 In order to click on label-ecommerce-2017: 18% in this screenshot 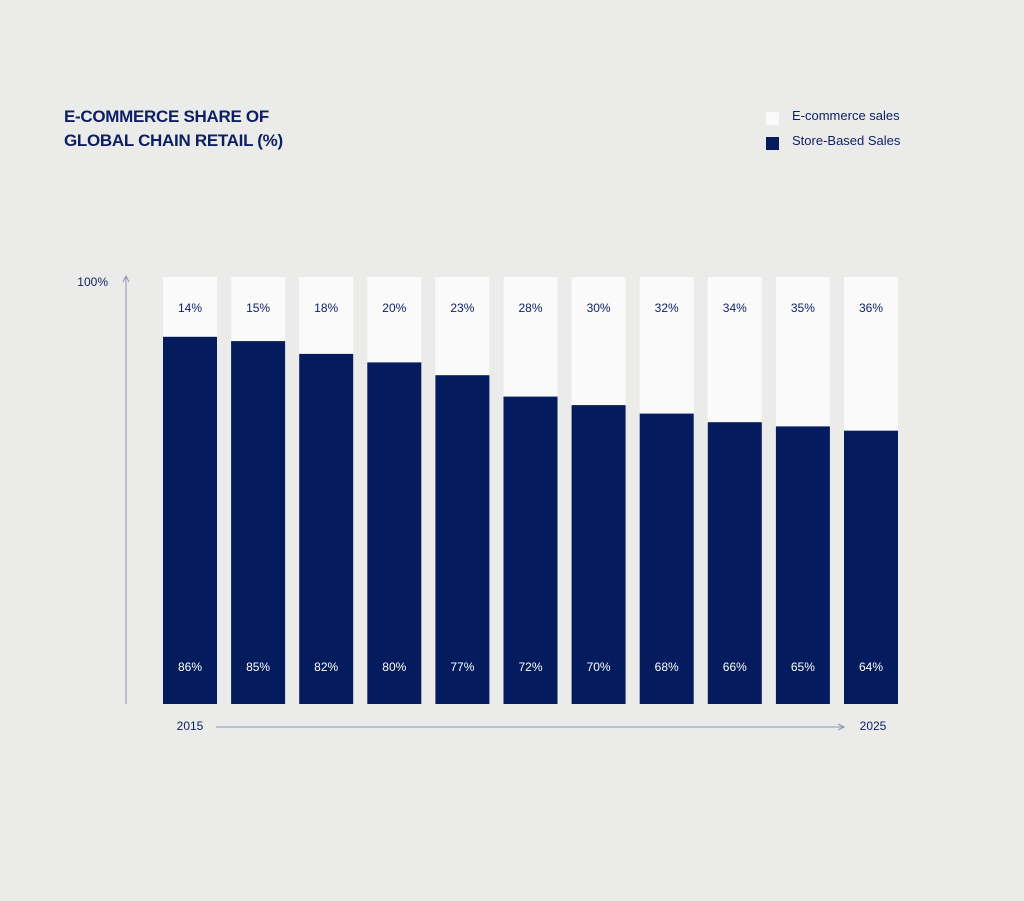, I will do `click(326, 308)`.